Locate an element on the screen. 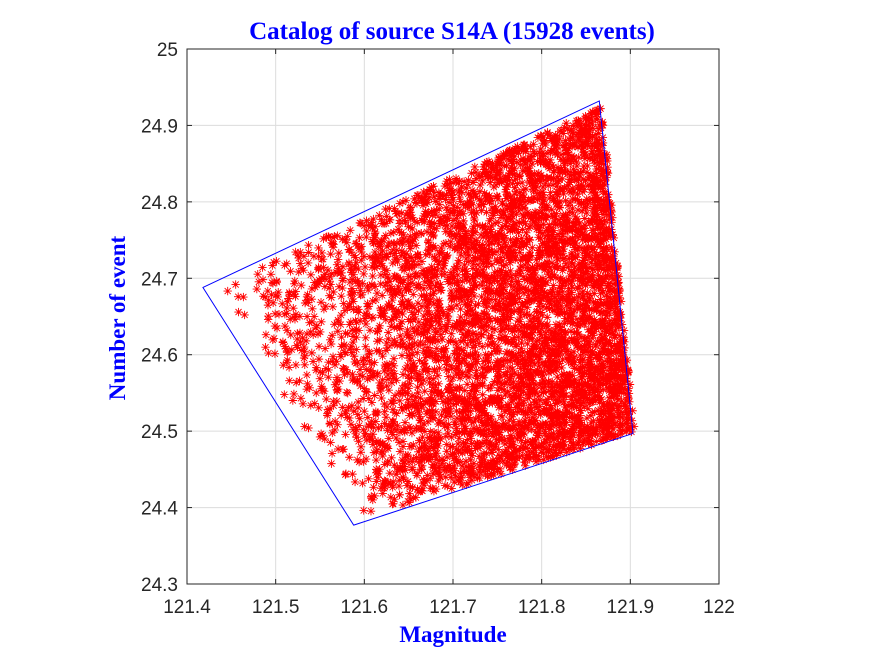 The width and height of the screenshot is (875, 656). y-tick-label: 24.6 is located at coordinates (159, 356).